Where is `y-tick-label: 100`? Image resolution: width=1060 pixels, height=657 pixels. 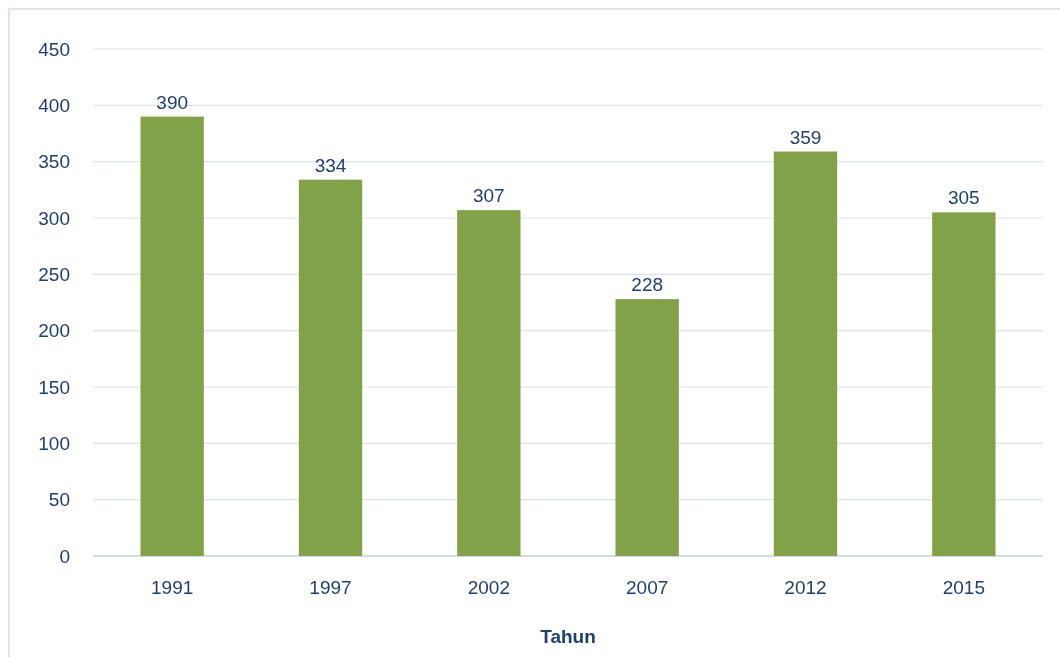
y-tick-label: 100 is located at coordinates (54, 443).